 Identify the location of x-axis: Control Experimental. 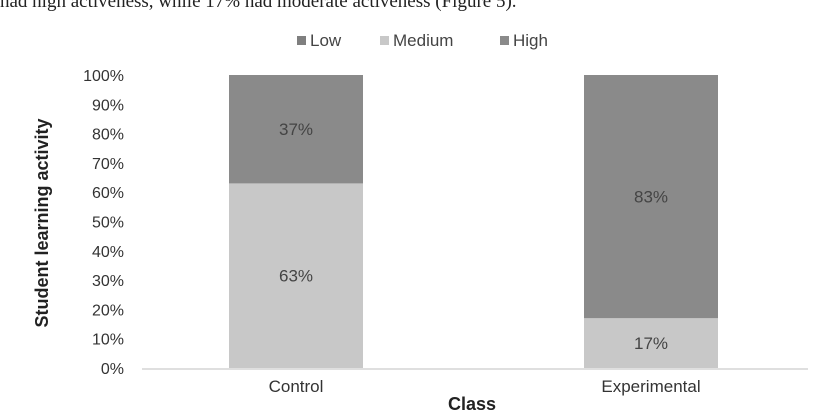
(475, 382).